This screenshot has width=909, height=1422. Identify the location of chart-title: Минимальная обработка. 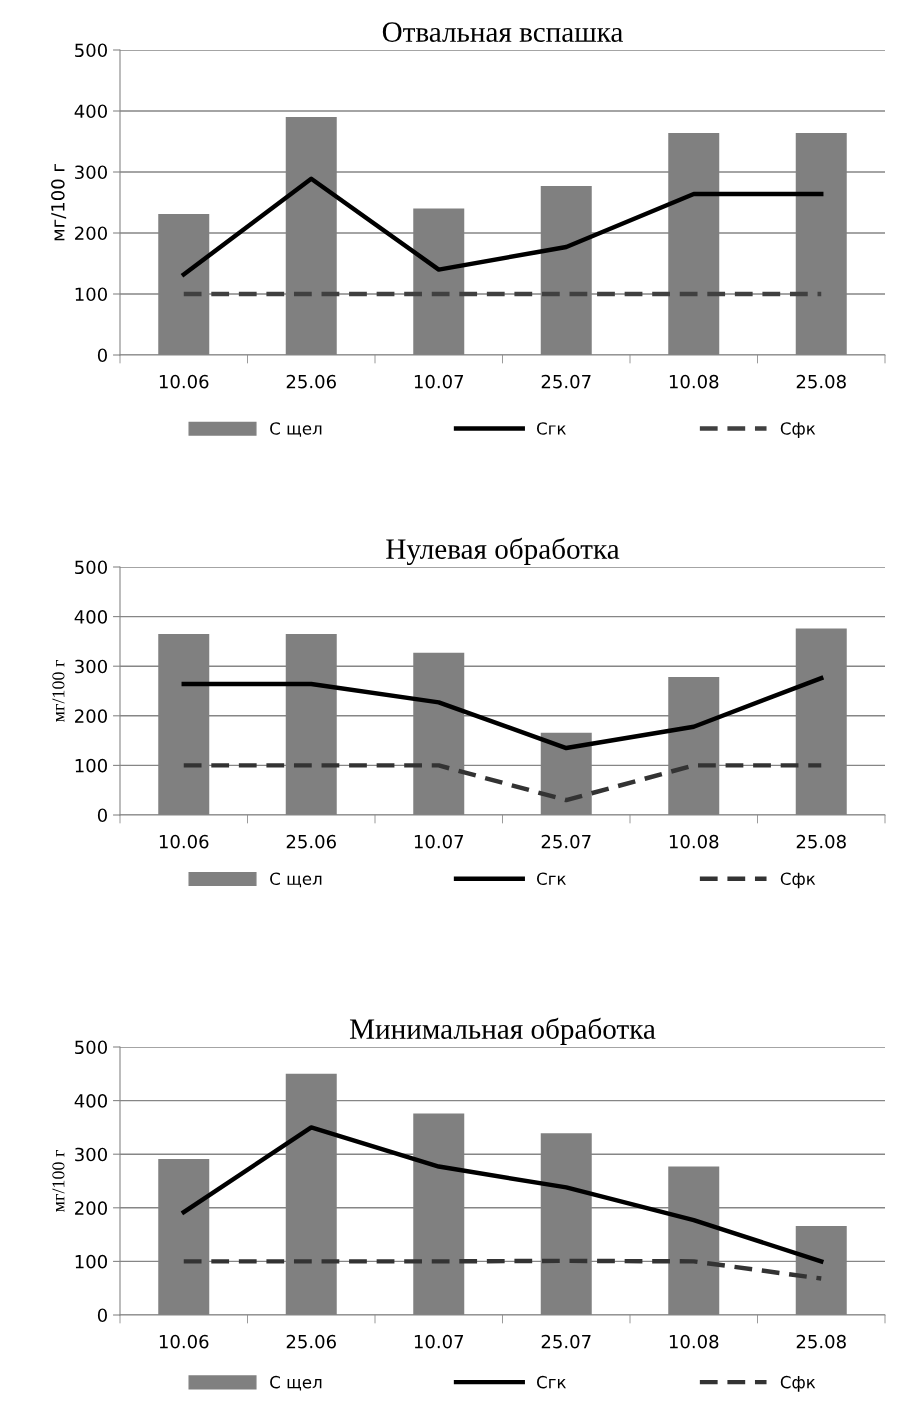
(502, 1031).